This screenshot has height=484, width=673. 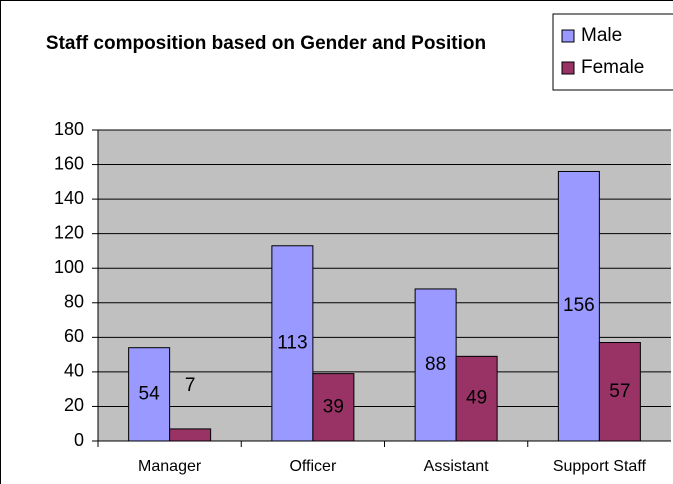 What do you see at coordinates (170, 466) in the screenshot?
I see `x-tick-label: Manager` at bounding box center [170, 466].